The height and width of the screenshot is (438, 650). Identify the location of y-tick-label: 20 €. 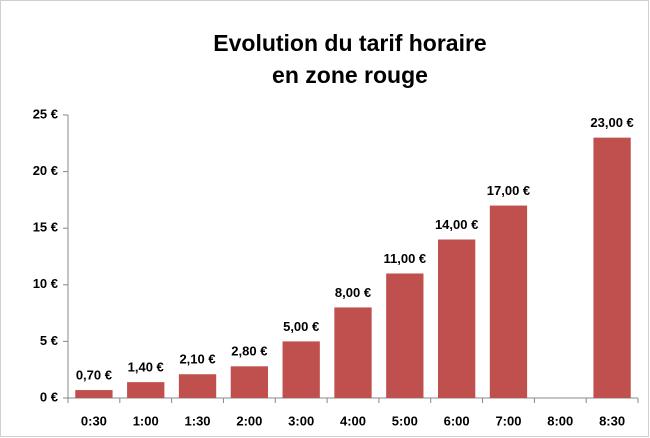
(45, 170).